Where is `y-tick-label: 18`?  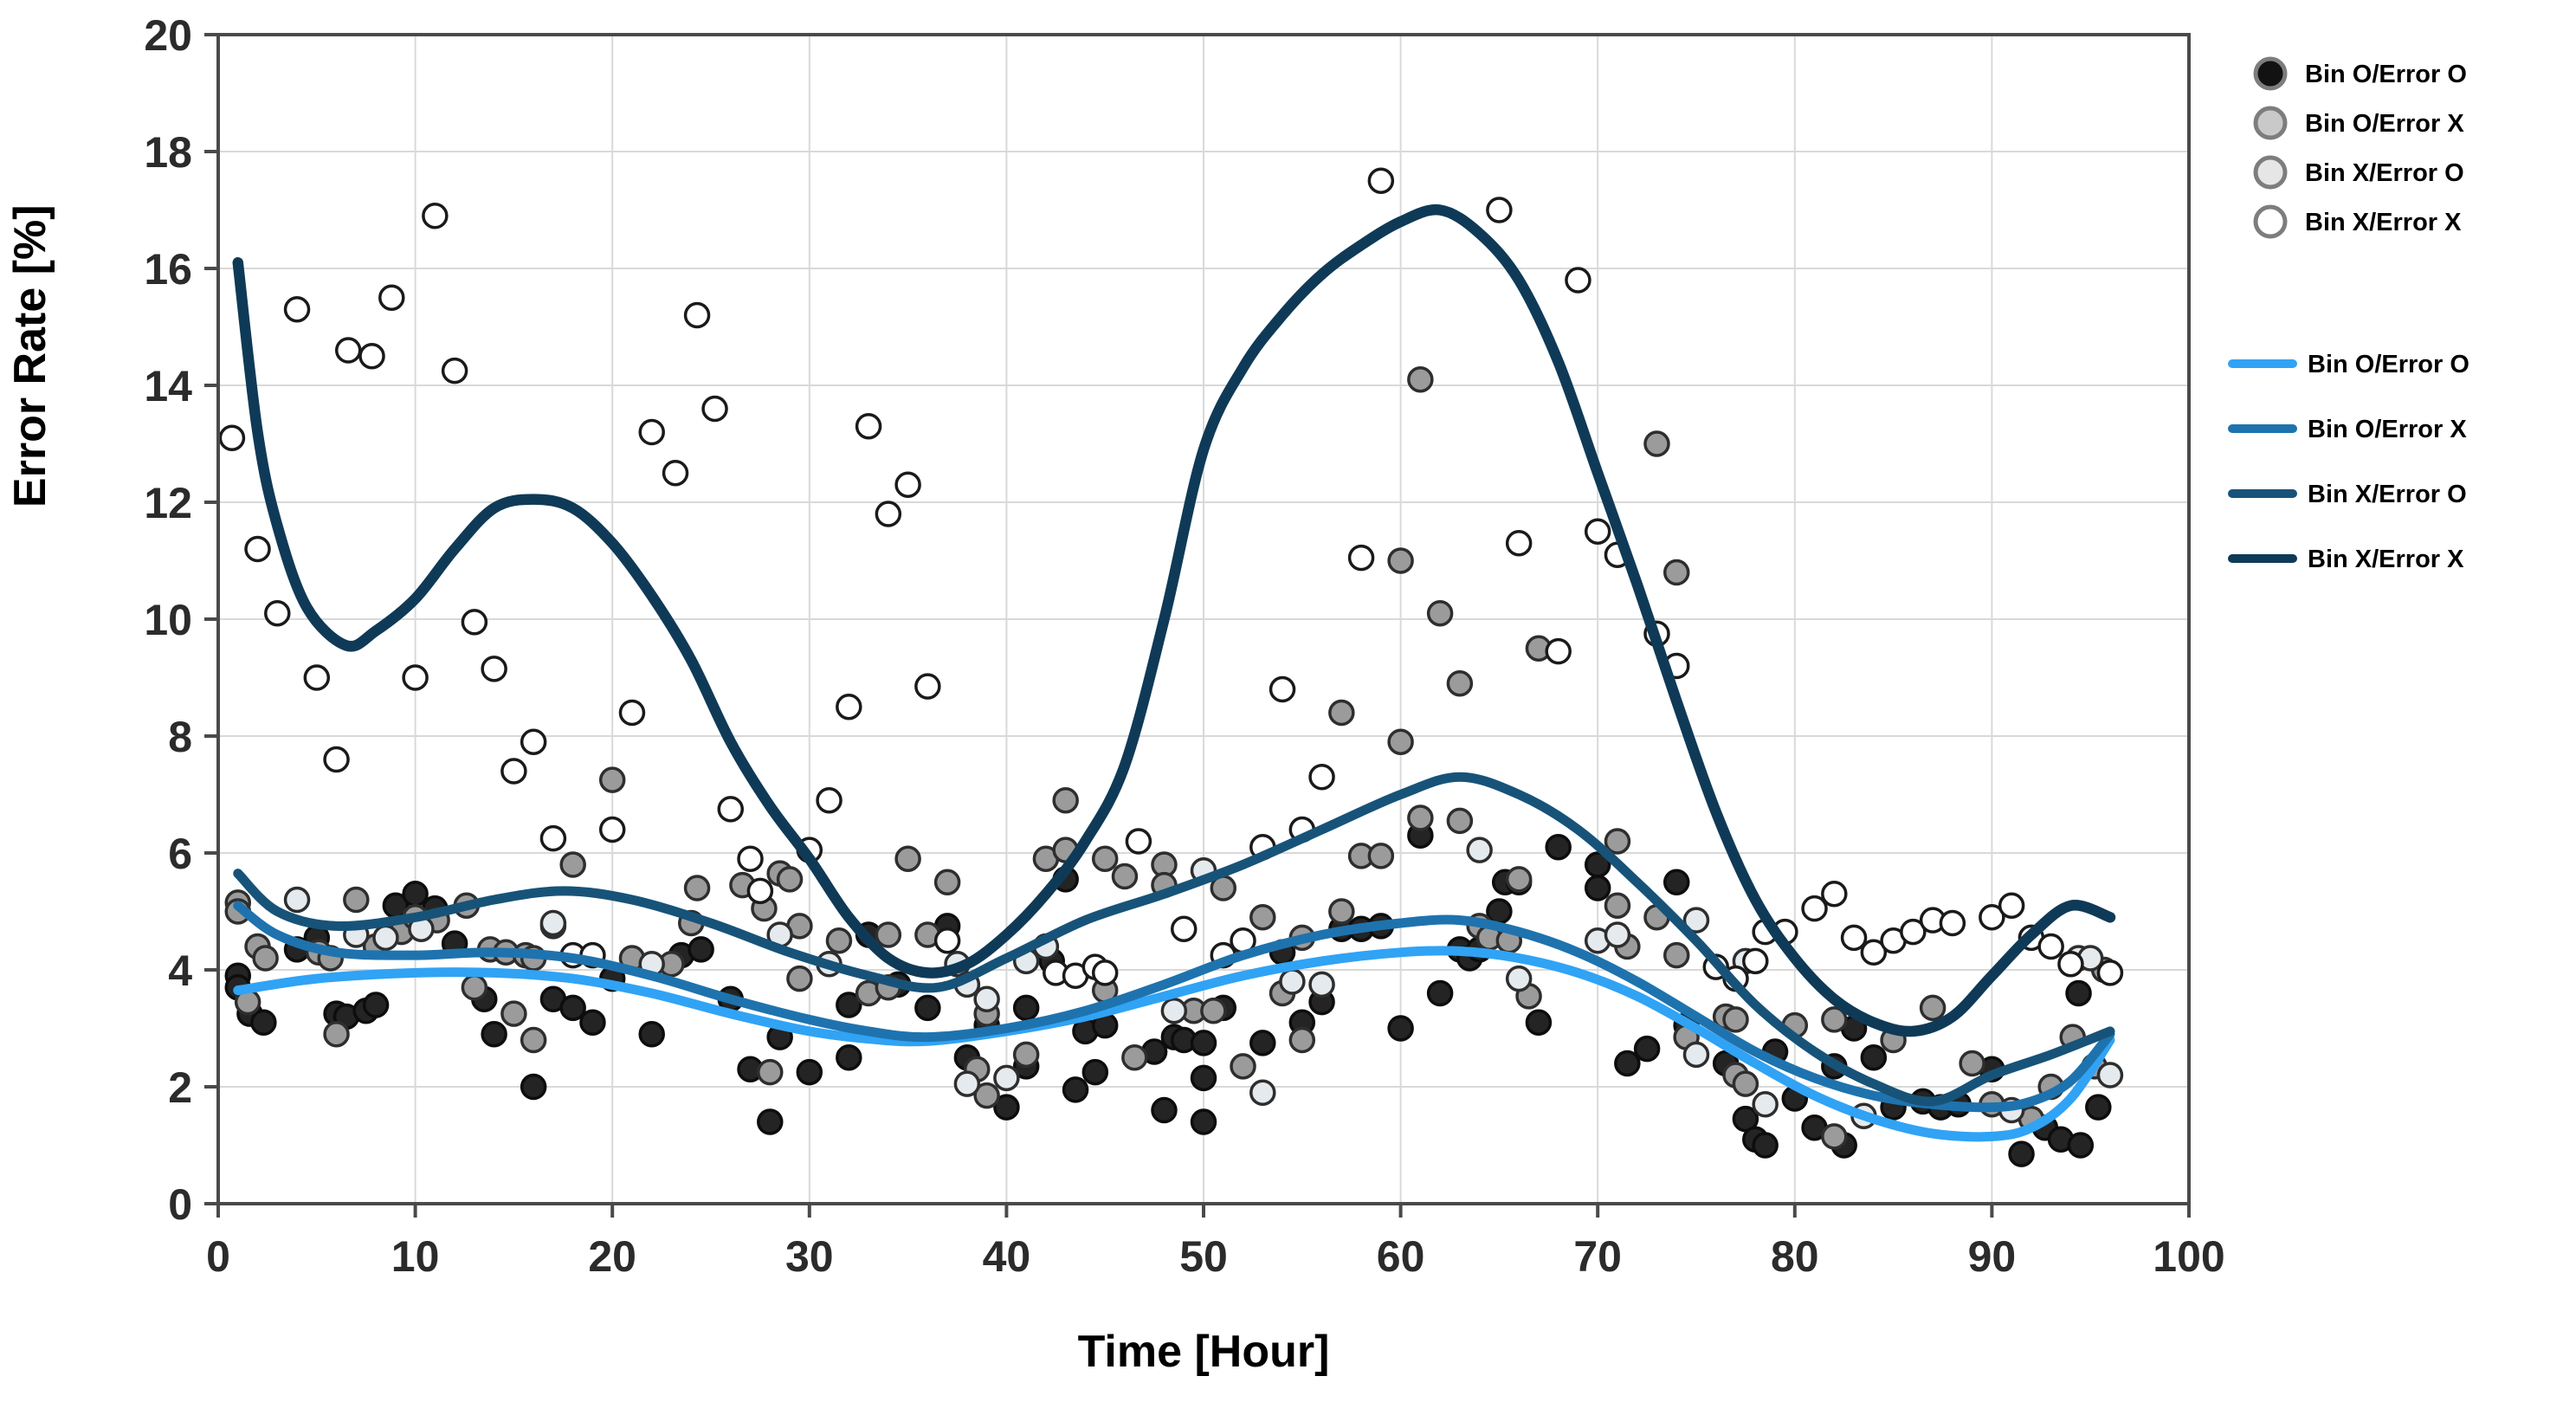 y-tick-label: 18 is located at coordinates (168, 152).